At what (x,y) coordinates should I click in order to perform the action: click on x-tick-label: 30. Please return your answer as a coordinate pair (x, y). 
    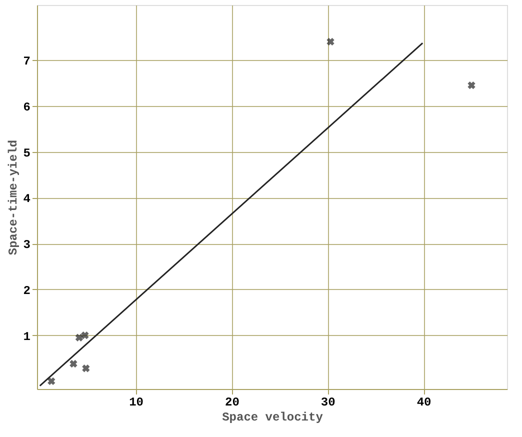
    Looking at the image, I should click on (328, 403).